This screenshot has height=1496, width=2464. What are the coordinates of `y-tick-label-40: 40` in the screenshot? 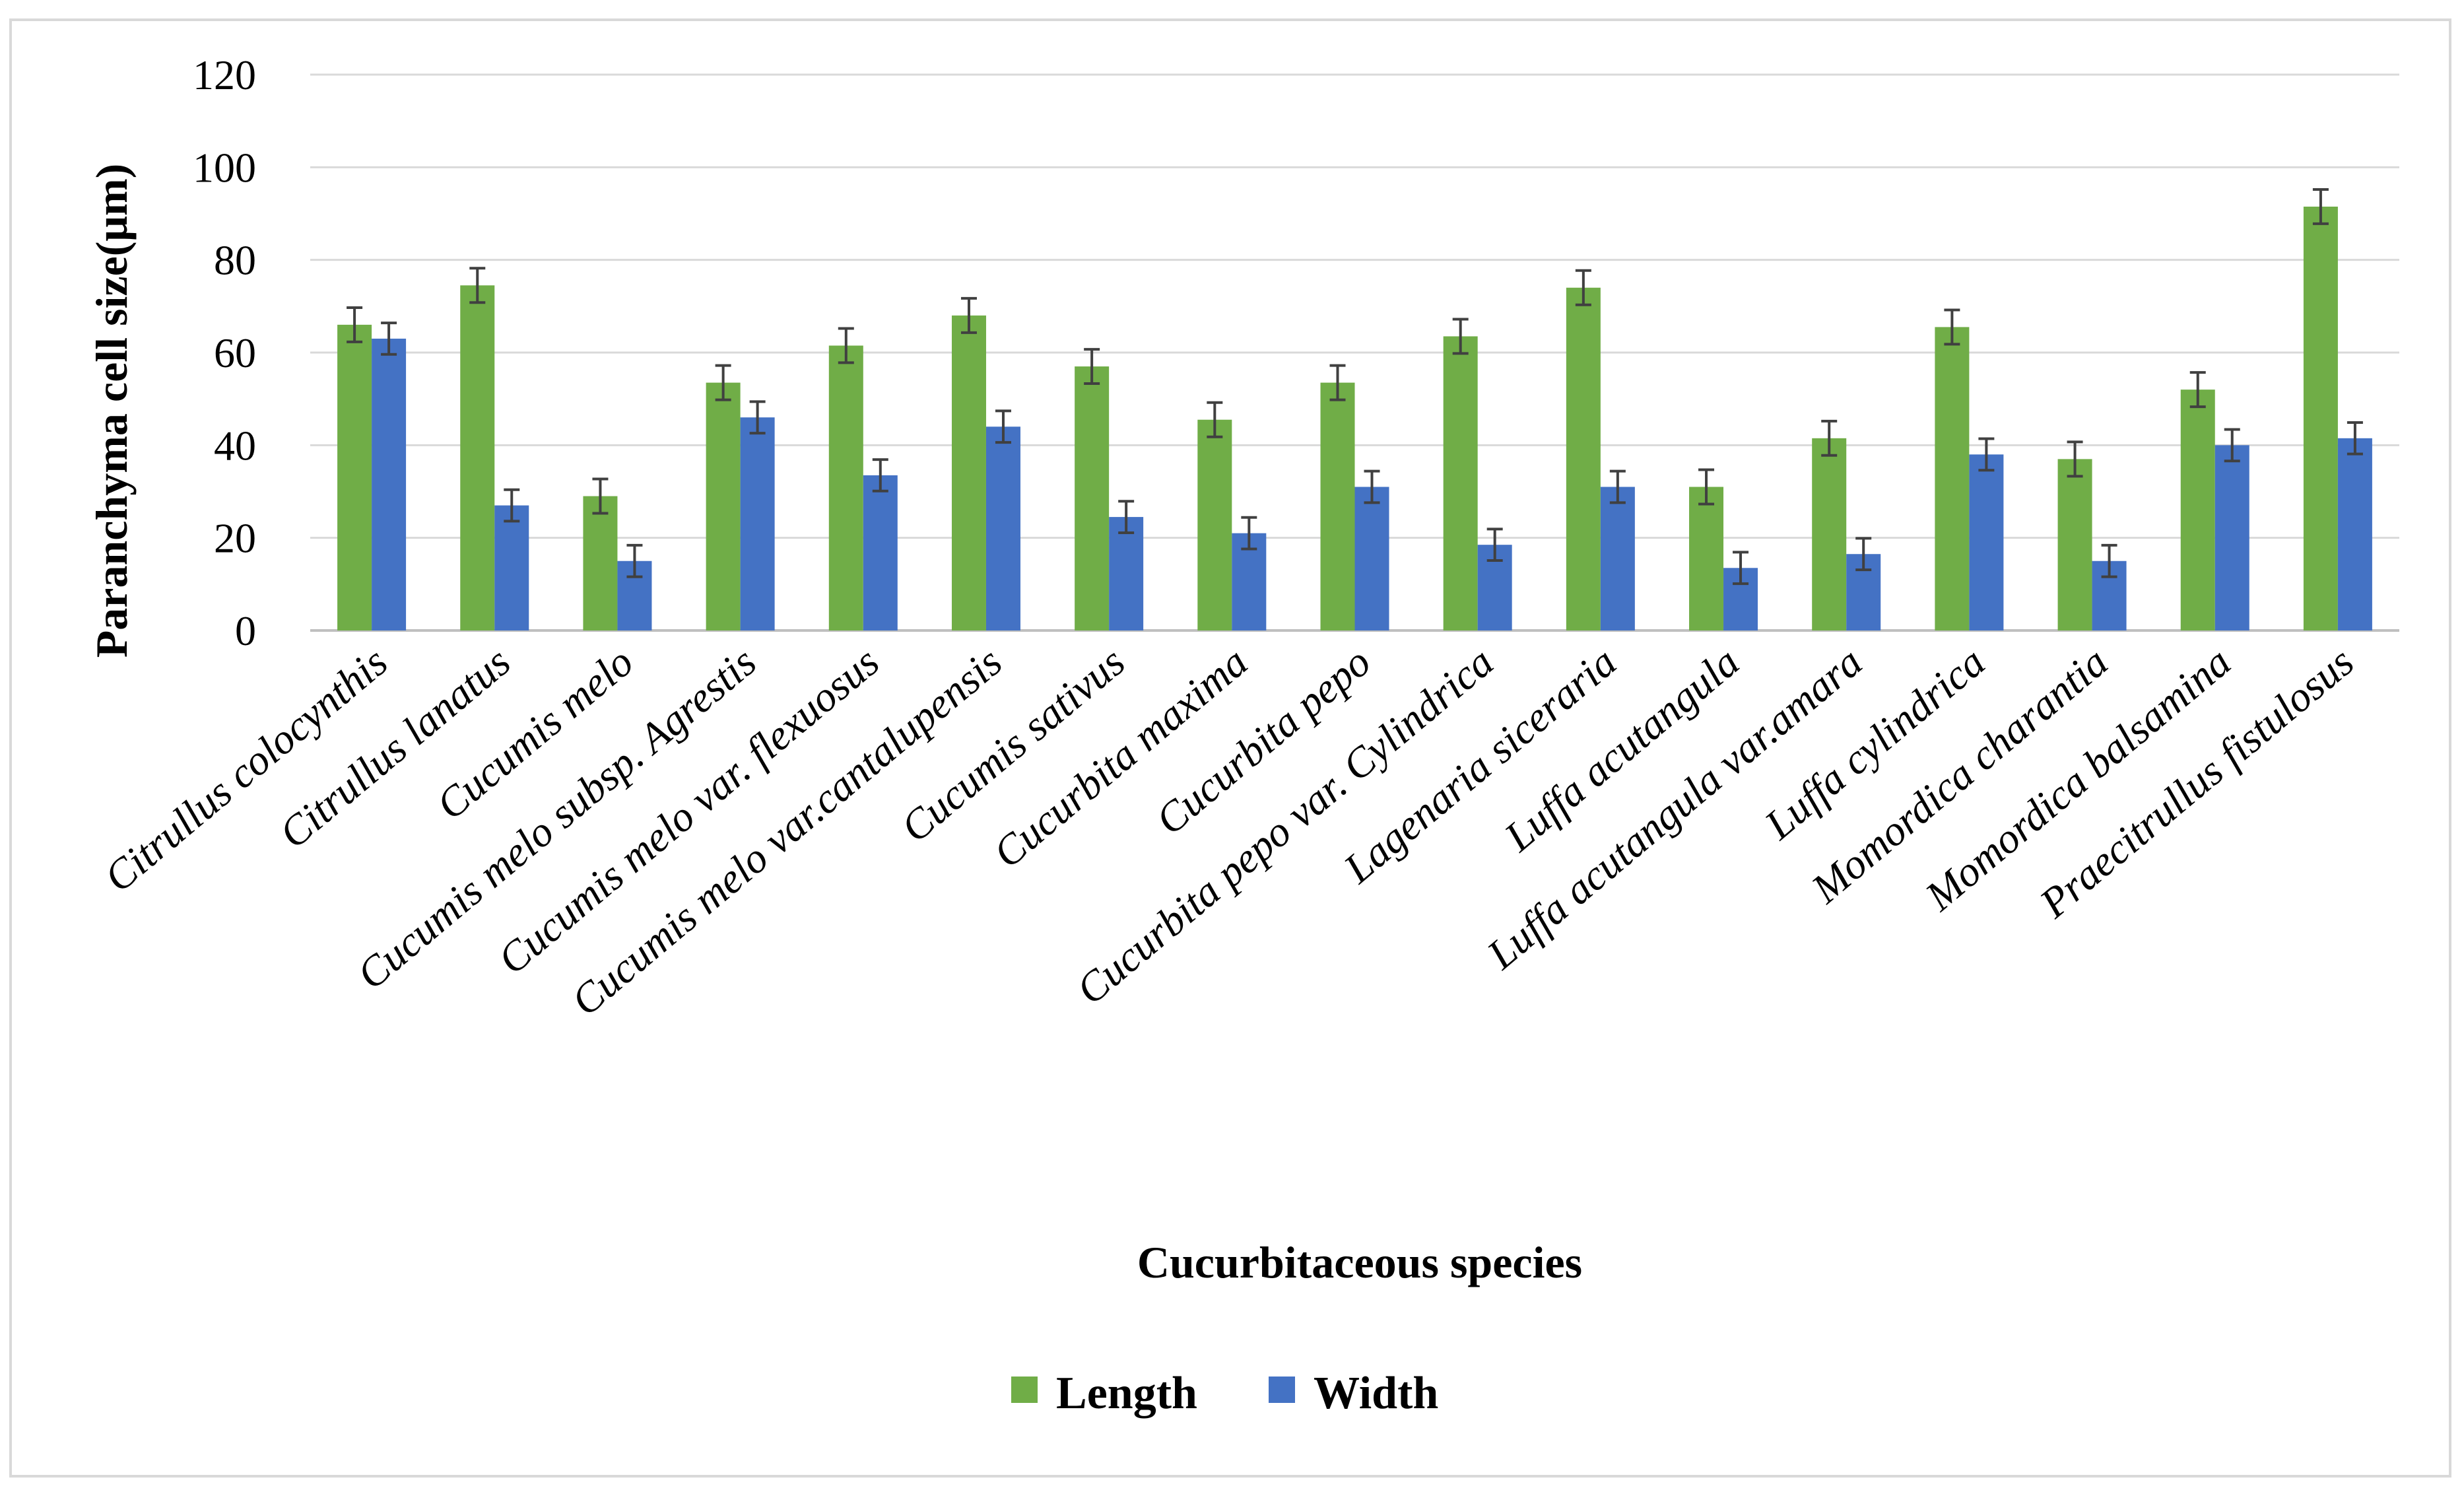 It's located at (235, 445).